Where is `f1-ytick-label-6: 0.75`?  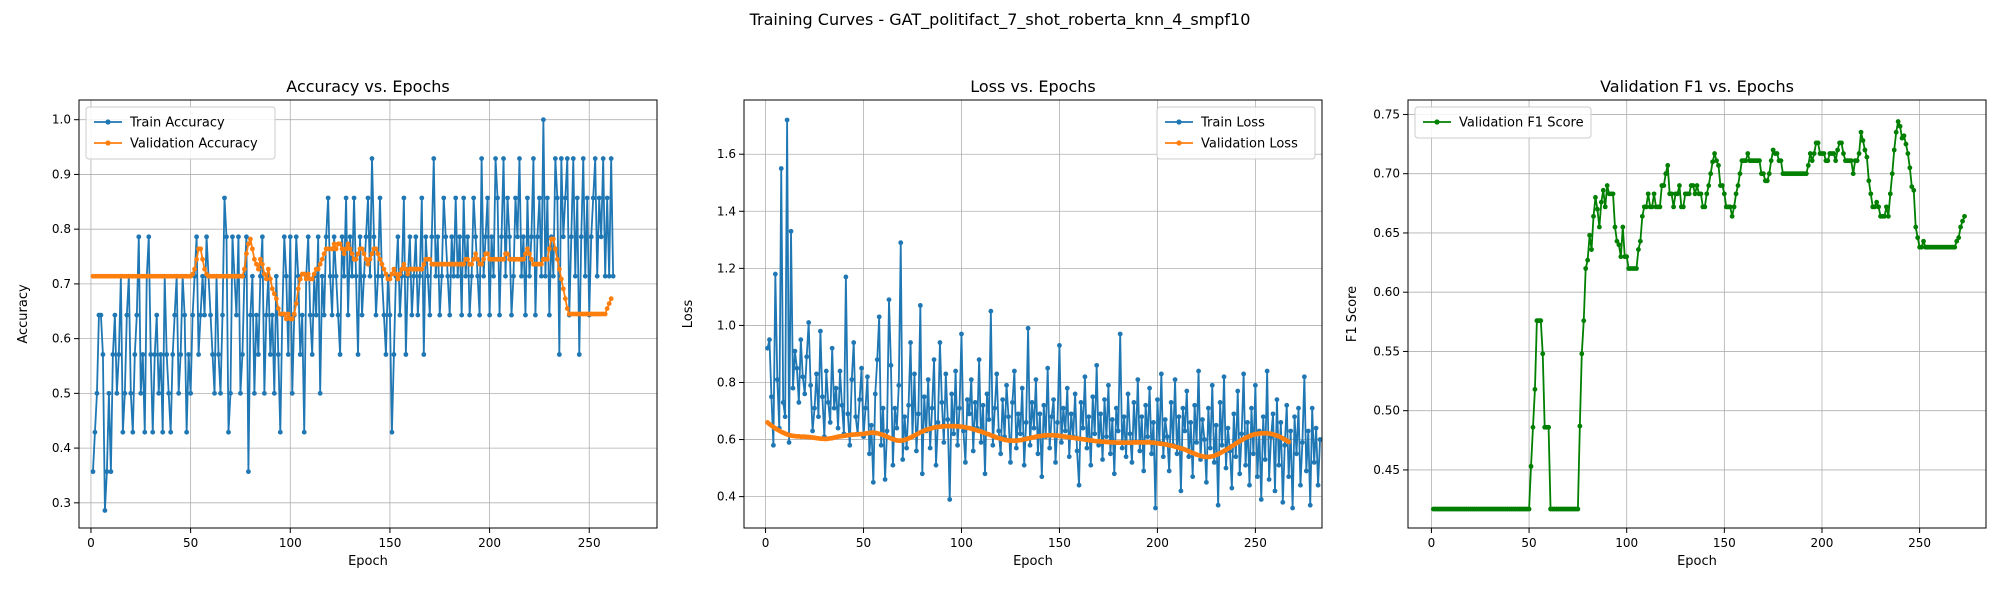
f1-ytick-label-6: 0.75 is located at coordinates (1386, 114).